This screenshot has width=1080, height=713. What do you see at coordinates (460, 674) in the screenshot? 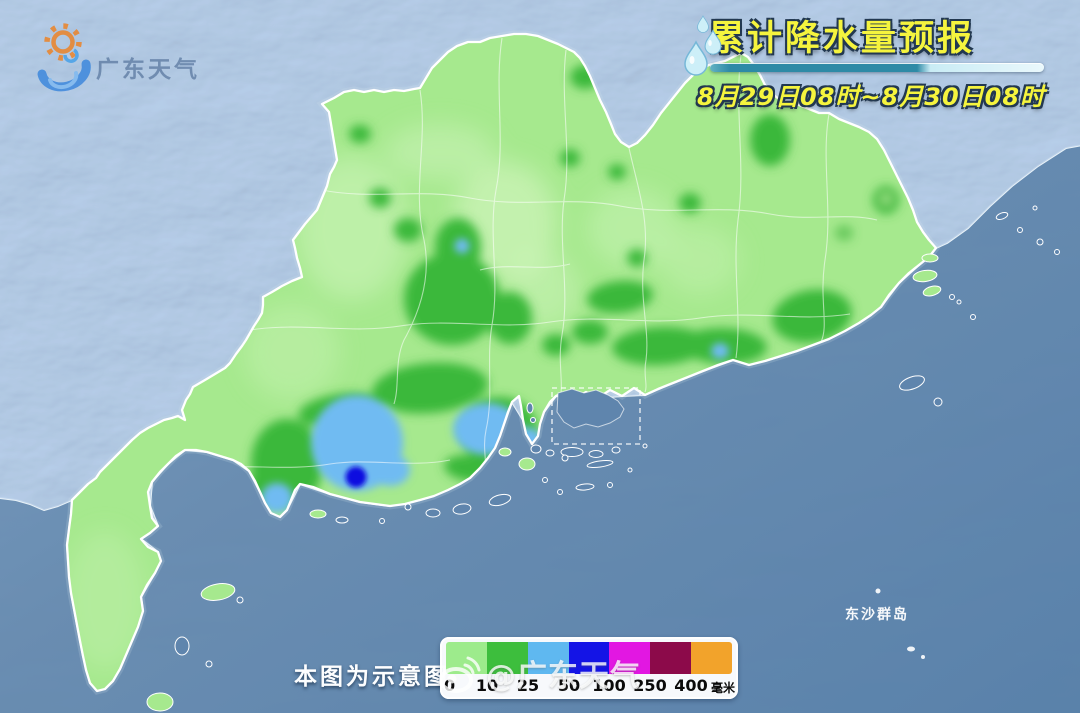
I see `weibo-icon` at bounding box center [460, 674].